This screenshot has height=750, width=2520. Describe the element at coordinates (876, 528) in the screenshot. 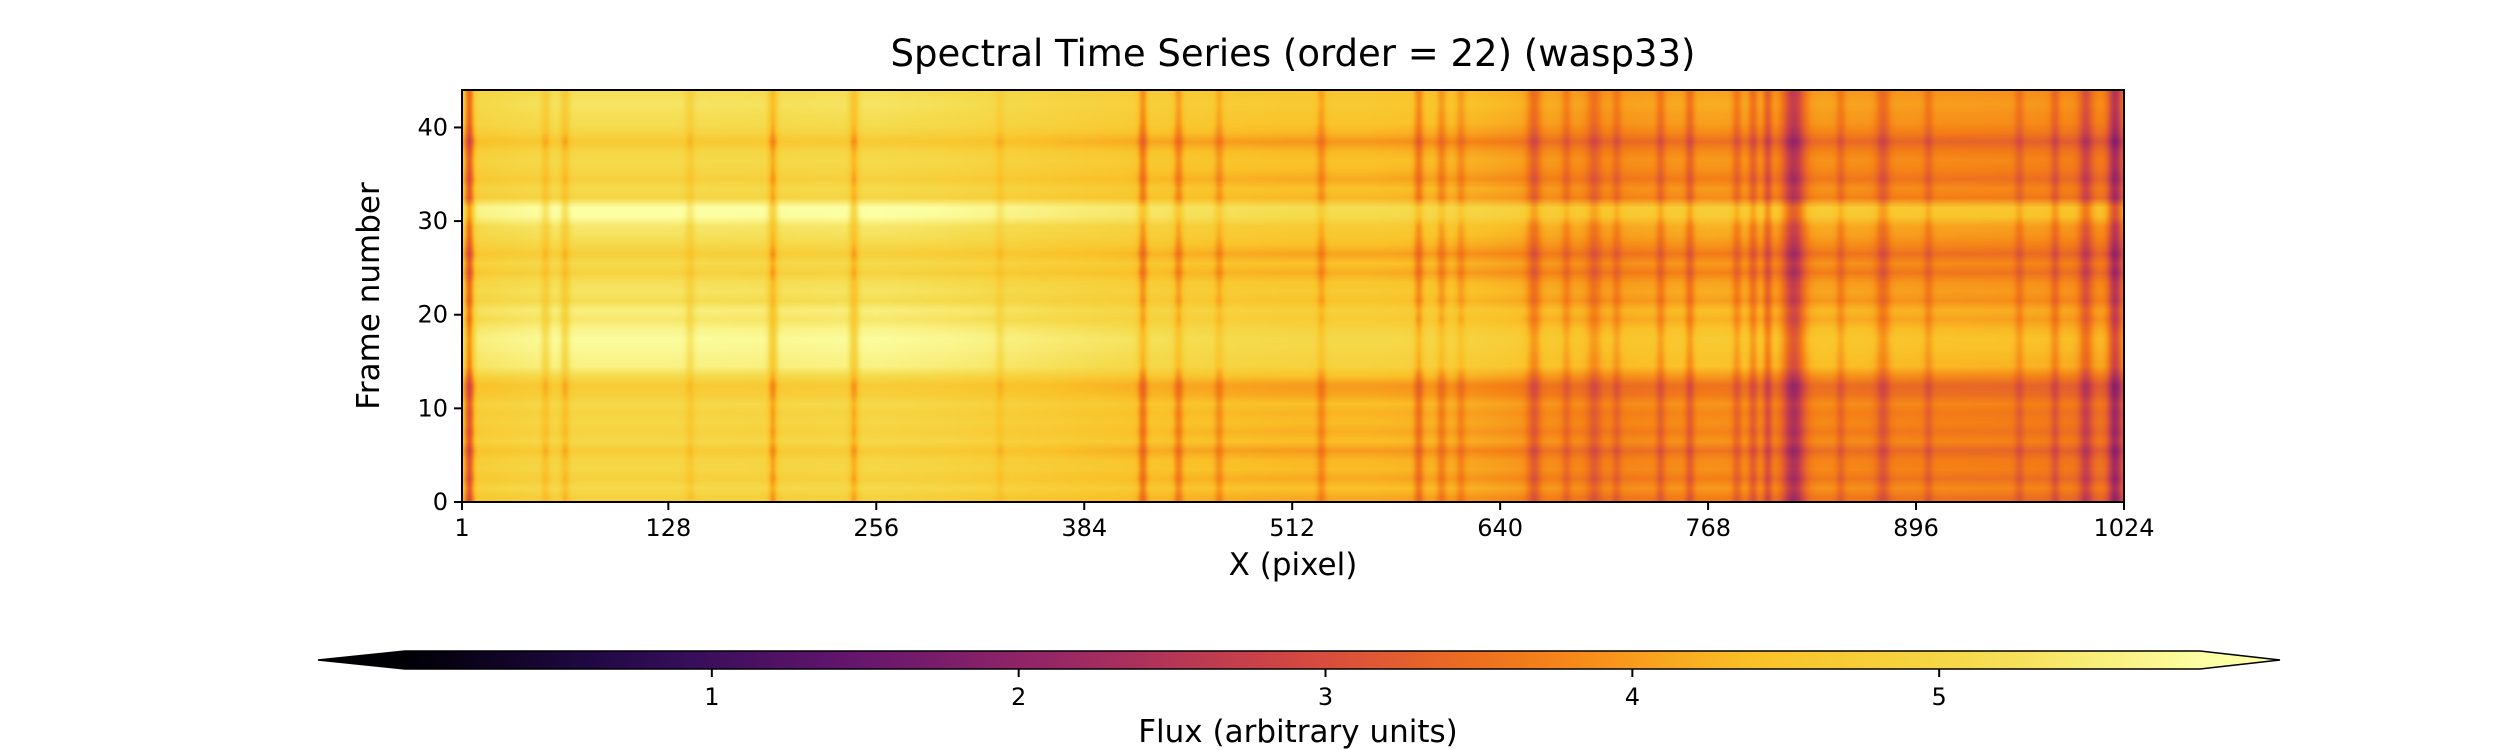

I see `x-tick-label: 256` at that location.